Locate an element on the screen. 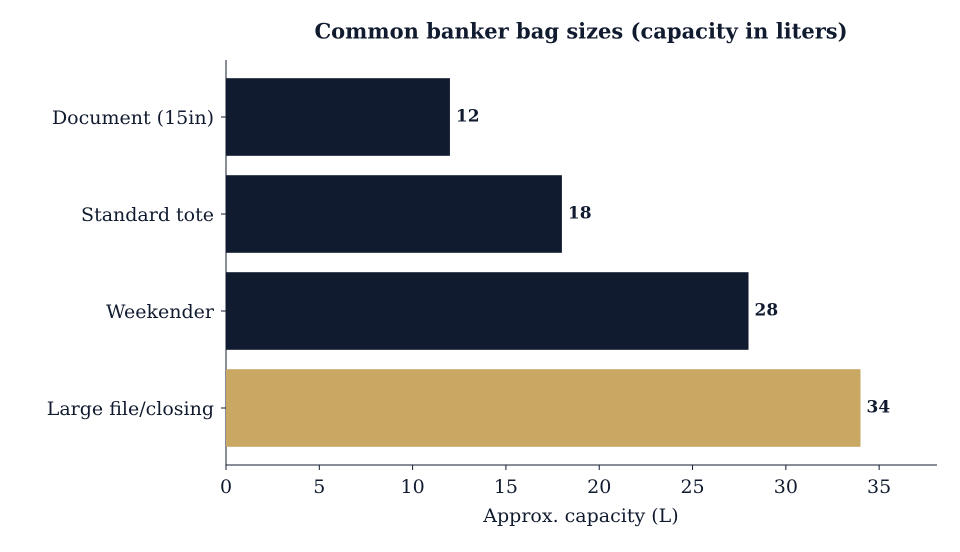 Image resolution: width=960 pixels, height=552 pixels. x-tick-label: 25 is located at coordinates (692, 487).